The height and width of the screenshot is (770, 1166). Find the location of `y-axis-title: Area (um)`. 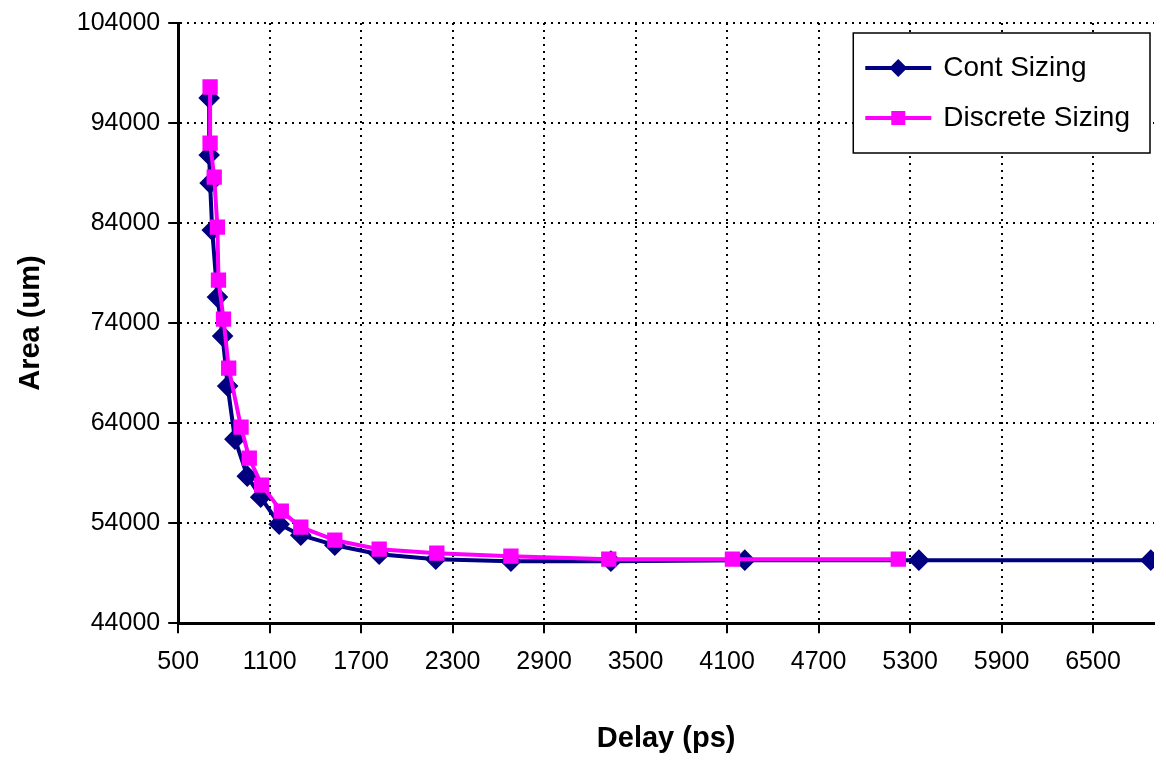

y-axis-title: Area (um) is located at coordinates (29, 323).